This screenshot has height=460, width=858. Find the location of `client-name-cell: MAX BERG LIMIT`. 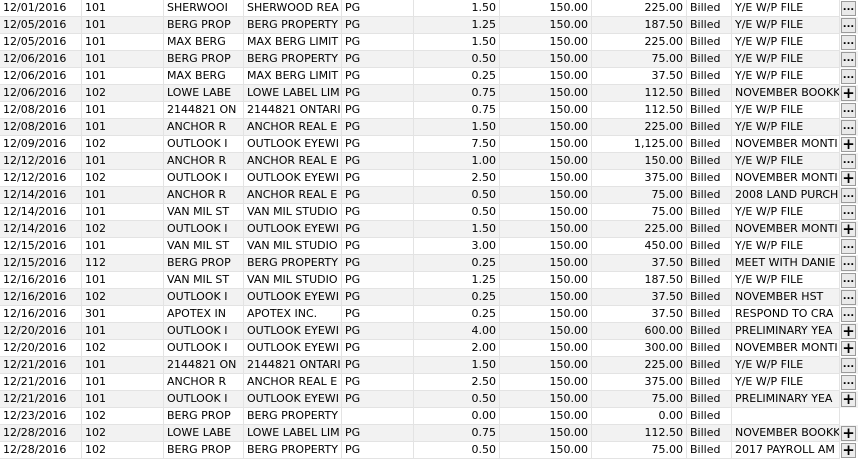

client-name-cell: MAX BERG LIMIT is located at coordinates (293, 42).